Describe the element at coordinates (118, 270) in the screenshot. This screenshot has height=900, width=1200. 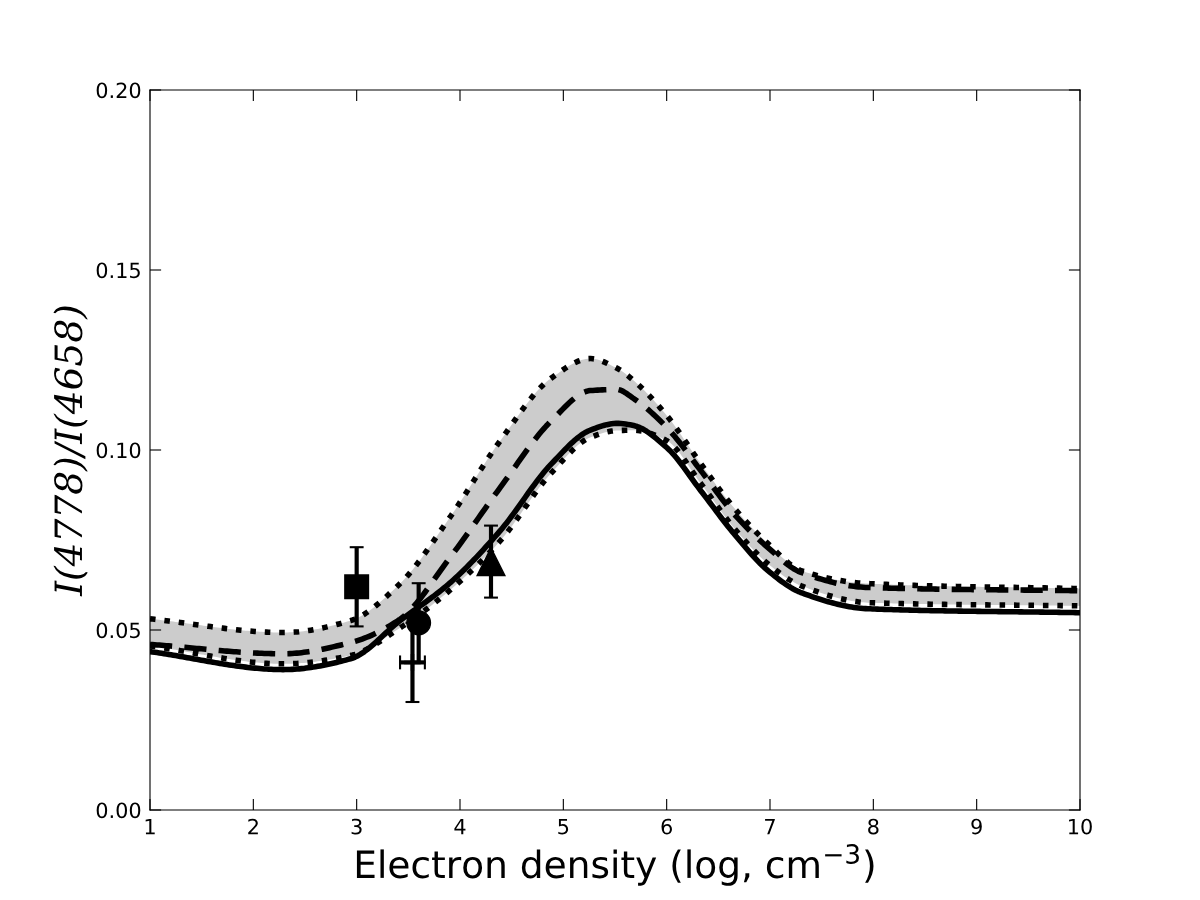
I see `y-tick-label: 0.15` at that location.